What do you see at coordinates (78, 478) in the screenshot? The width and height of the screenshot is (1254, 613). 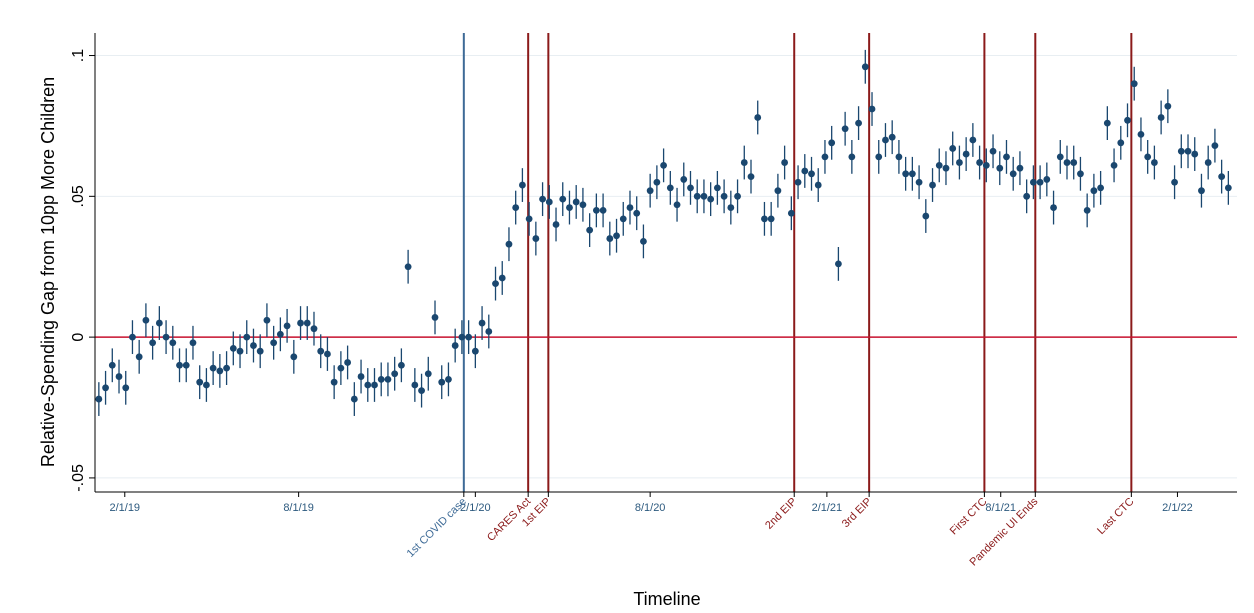 I see `y-tick-label: -.05` at bounding box center [78, 478].